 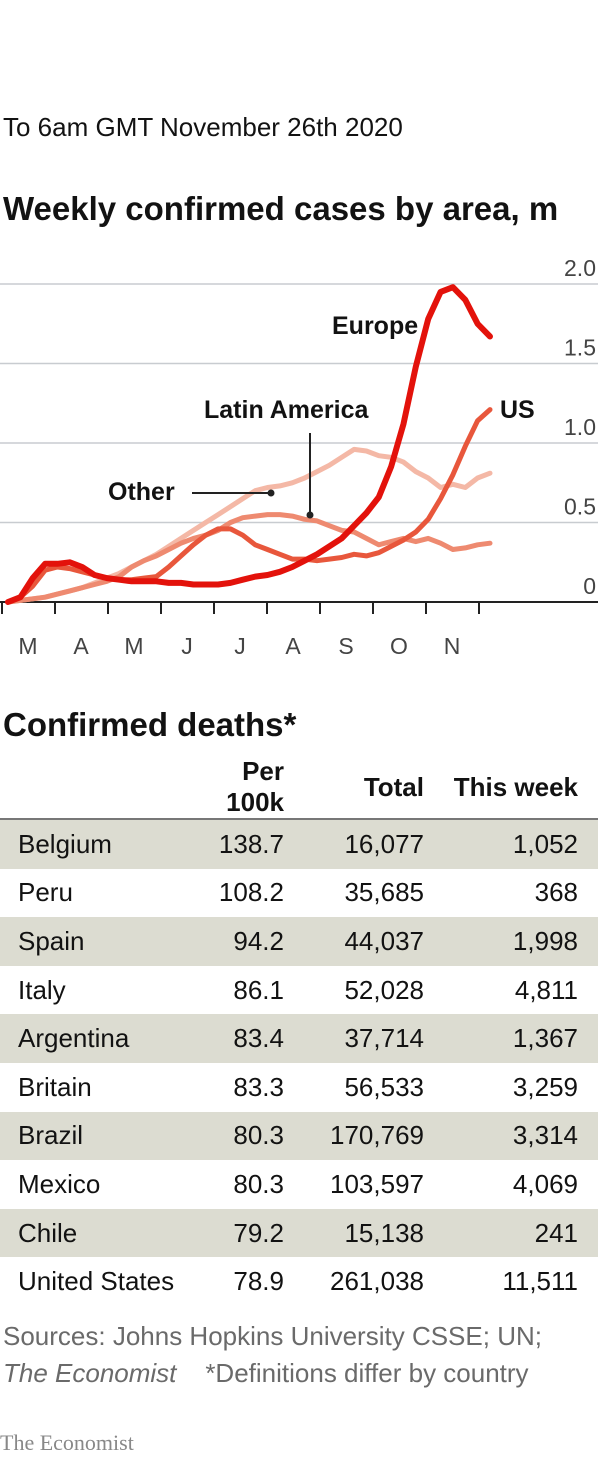 What do you see at coordinates (258, 989) in the screenshot?
I see `per-100k-cell: 86.1` at bounding box center [258, 989].